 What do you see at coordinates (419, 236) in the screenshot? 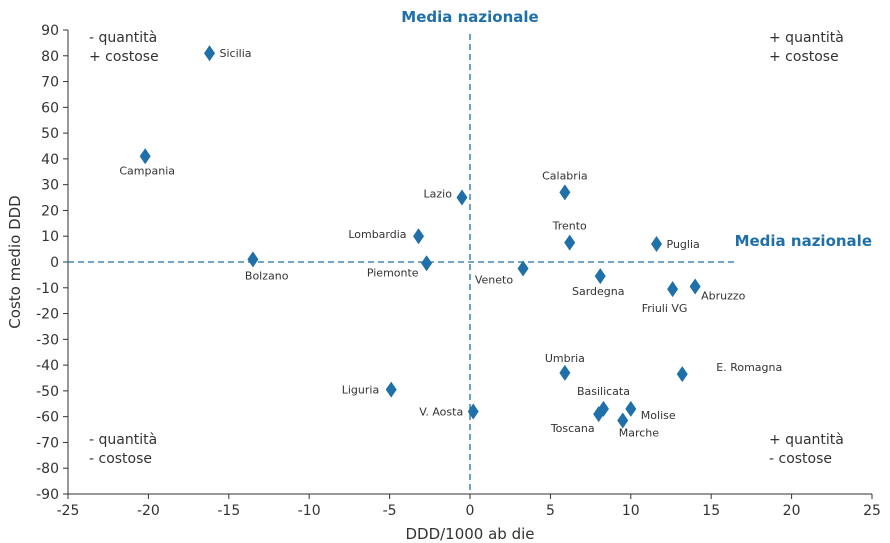
I see `point-lombardia` at bounding box center [419, 236].